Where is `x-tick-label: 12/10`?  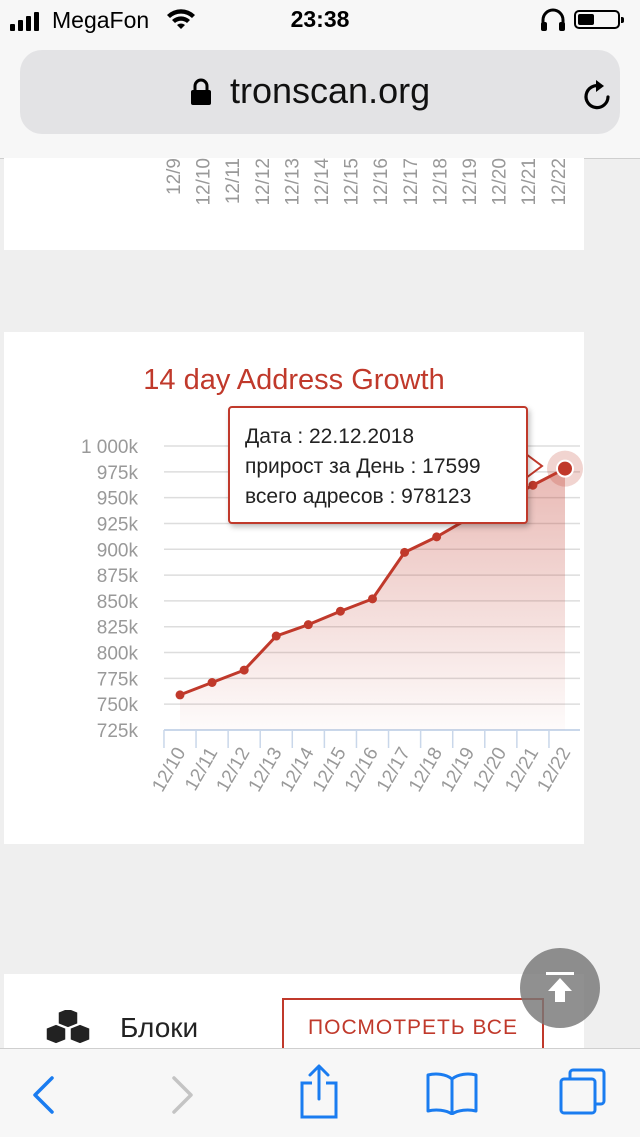
x-tick-label: 12/10 is located at coordinates (169, 770).